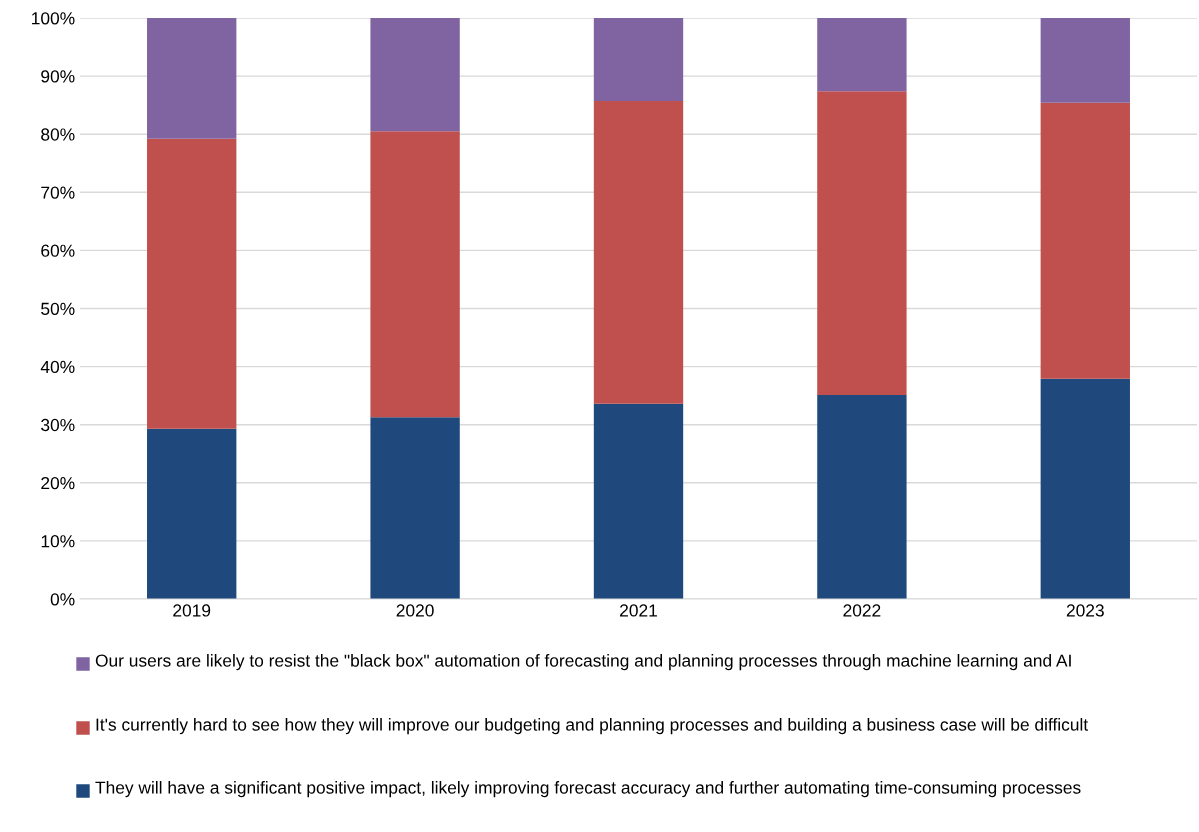  Describe the element at coordinates (638, 610) in the screenshot. I see `x-tick-label: 2021` at that location.